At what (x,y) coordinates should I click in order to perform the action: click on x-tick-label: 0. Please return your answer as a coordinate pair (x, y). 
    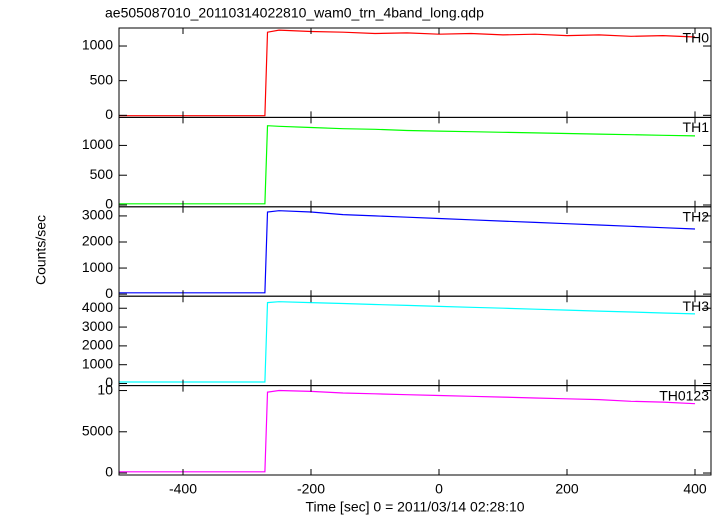
    Looking at the image, I should click on (439, 489).